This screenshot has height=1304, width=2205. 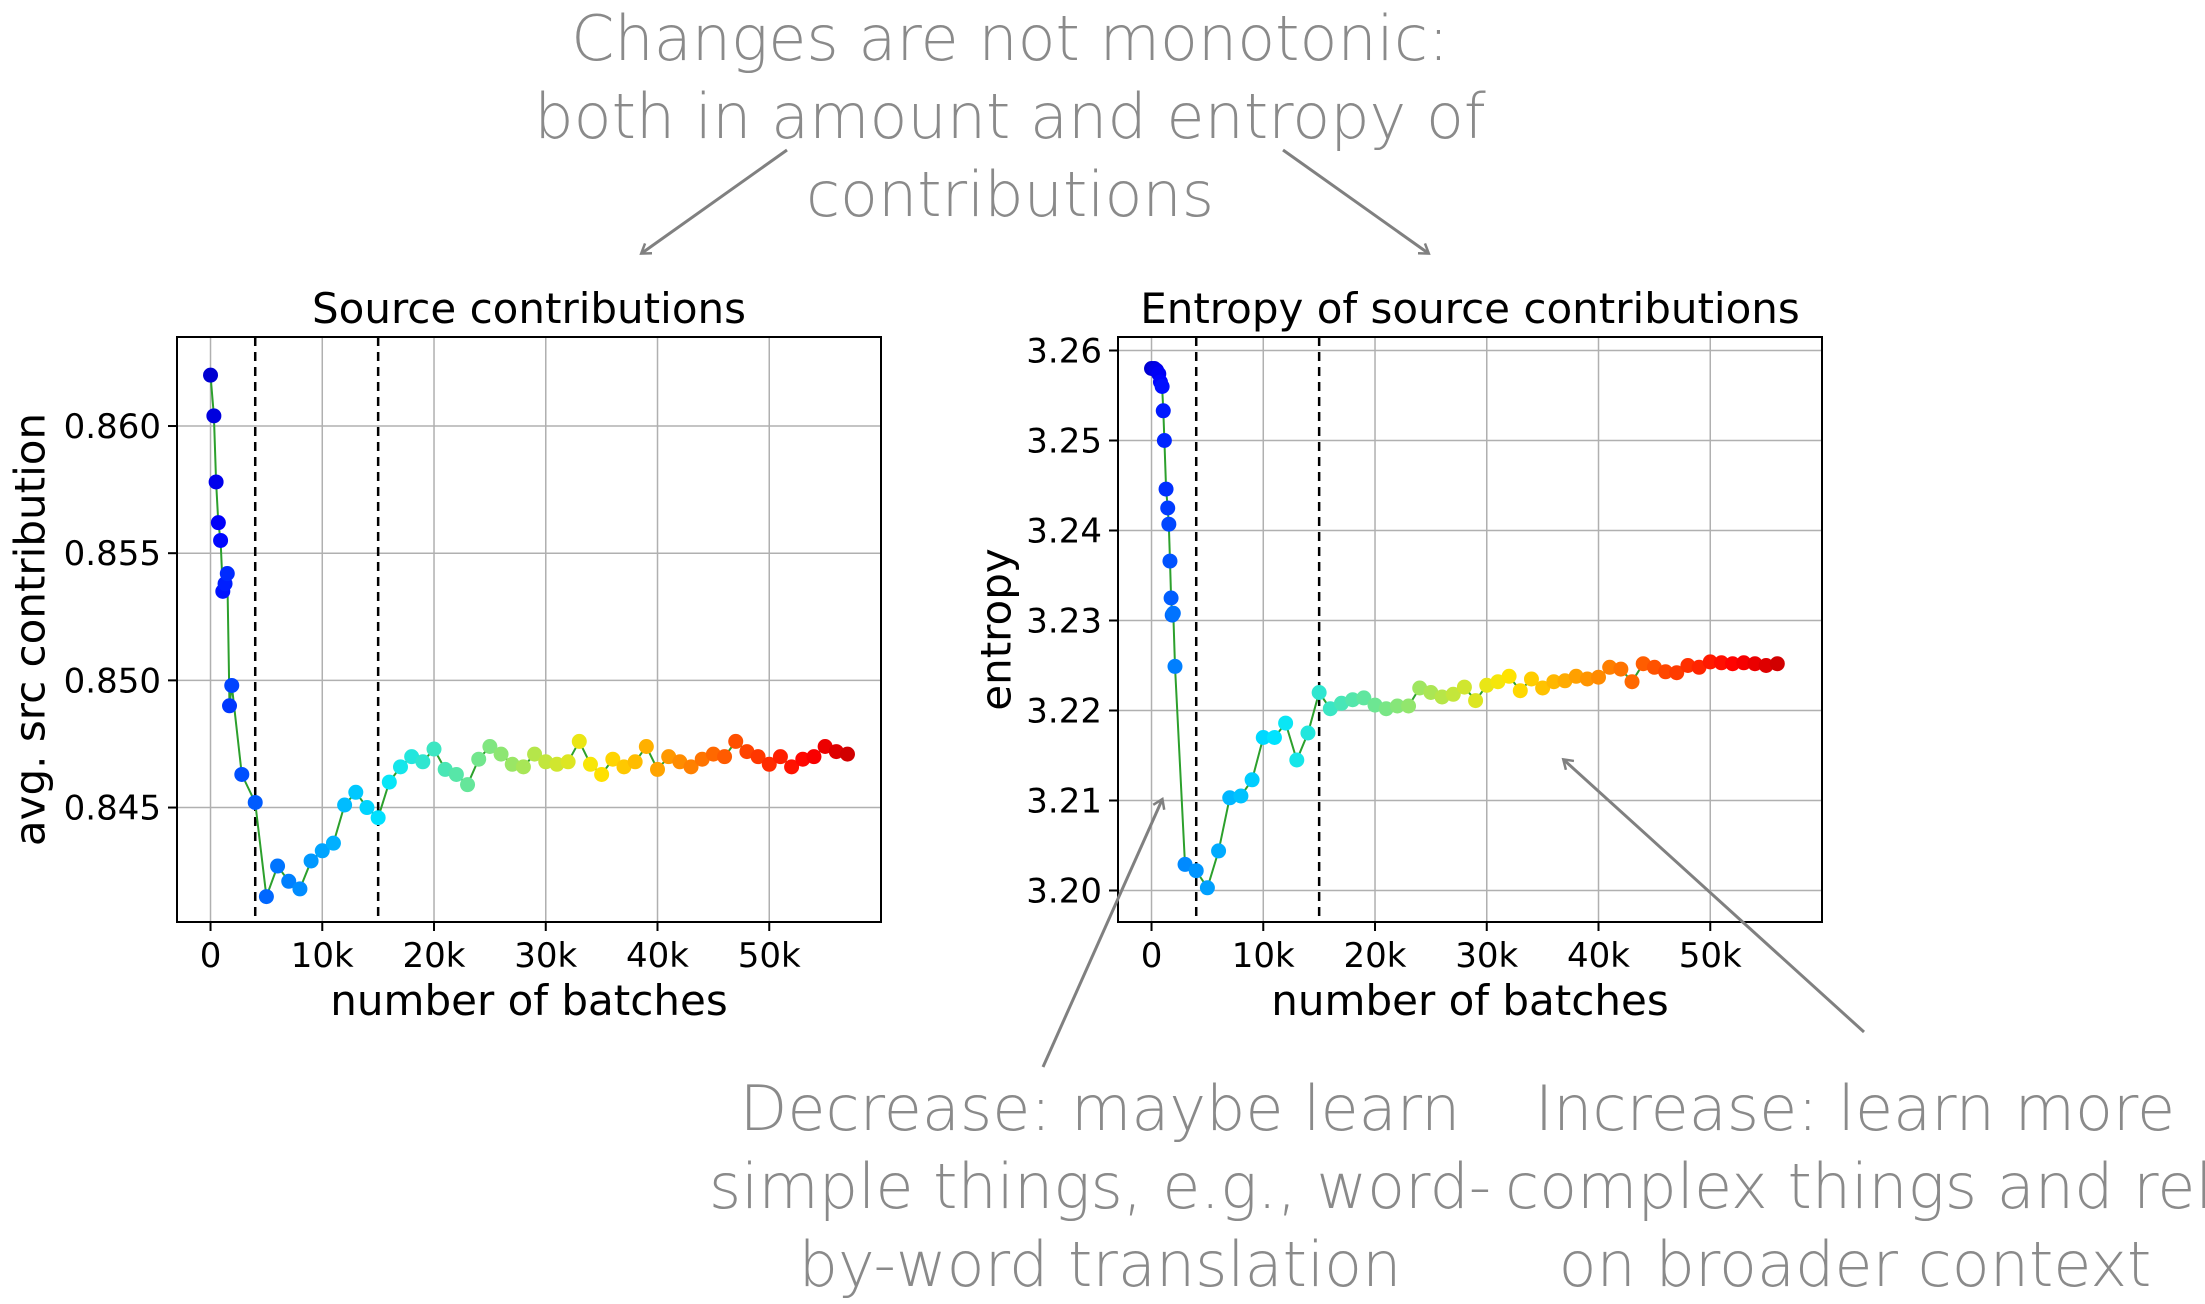 What do you see at coordinates (1470, 308) in the screenshot?
I see `chart-title: Entropy of source contributions` at bounding box center [1470, 308].